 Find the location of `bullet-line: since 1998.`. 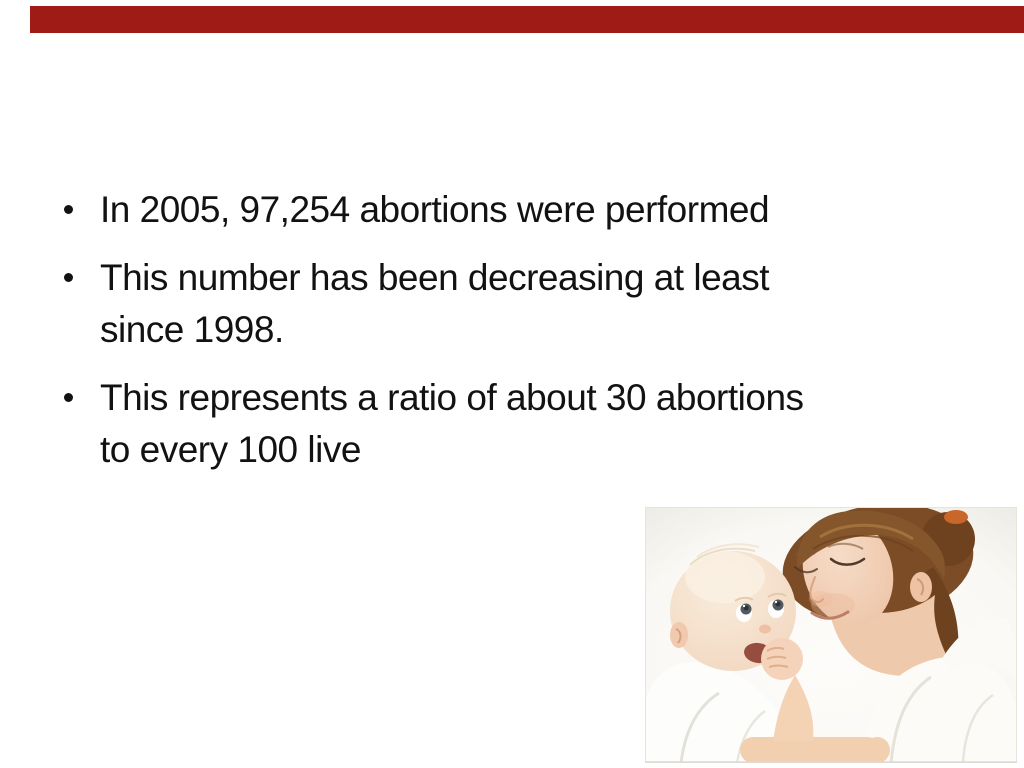

bullet-line: since 1998. is located at coordinates (192, 329).